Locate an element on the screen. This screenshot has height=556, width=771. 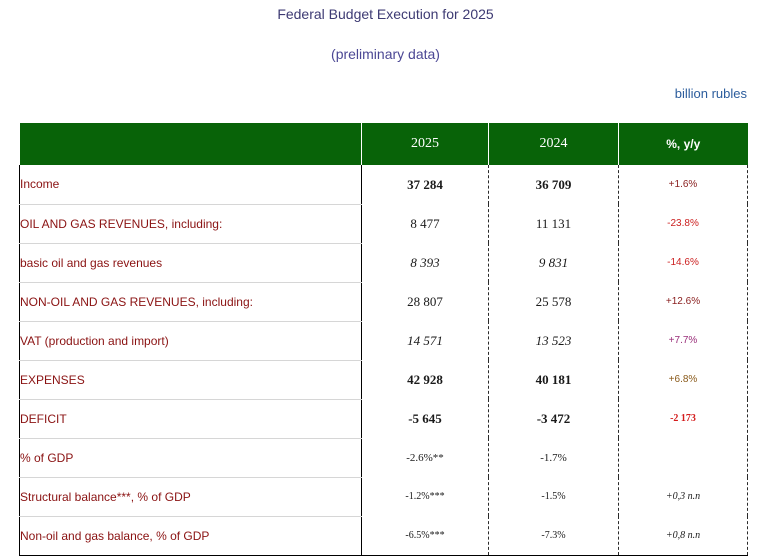
cell-change: -23.8% is located at coordinates (683, 223).